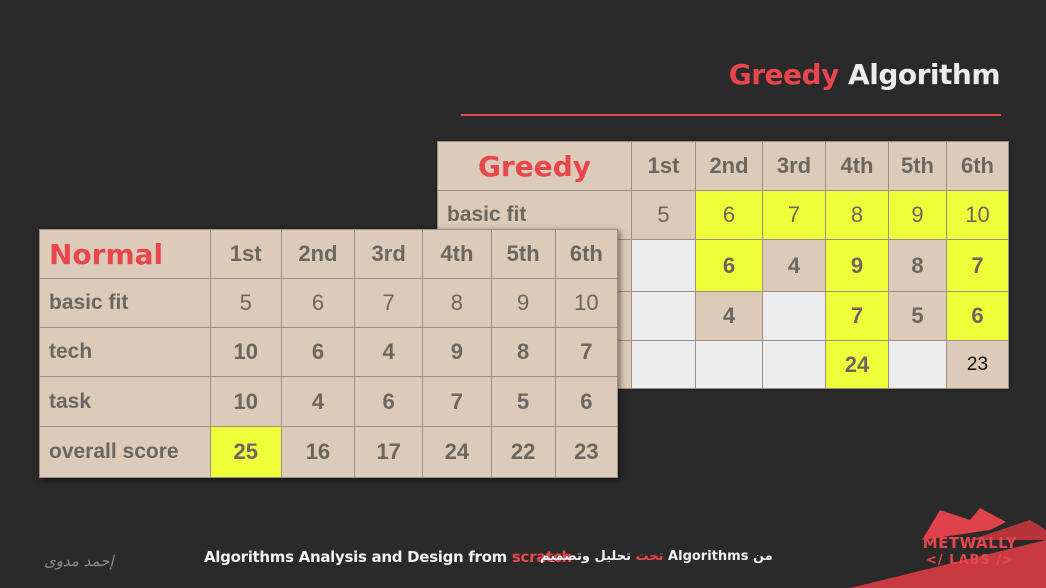 Image resolution: width=1046 pixels, height=588 pixels. Describe the element at coordinates (970, 560) in the screenshot. I see `logo-line-2: </ LABS />` at that location.